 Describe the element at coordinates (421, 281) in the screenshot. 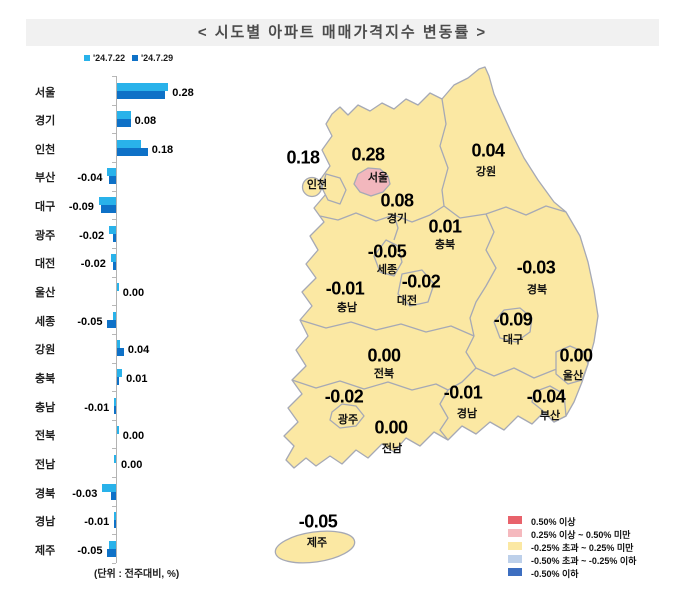

I see `map-value-대전: -0.02` at that location.